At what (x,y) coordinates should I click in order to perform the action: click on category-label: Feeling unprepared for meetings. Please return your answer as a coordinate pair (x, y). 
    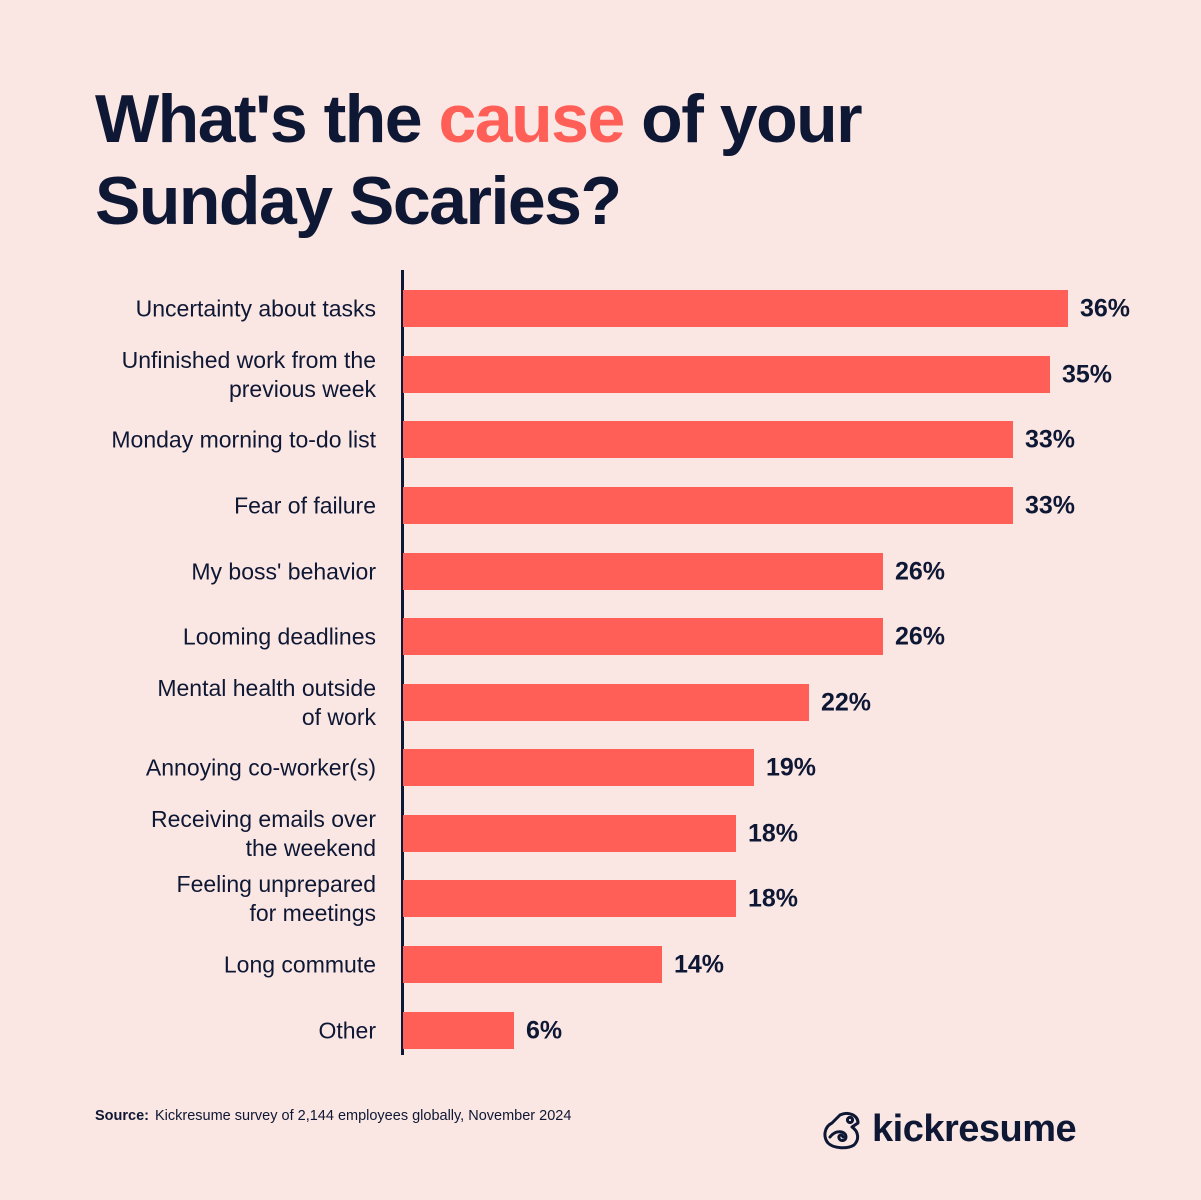
    Looking at the image, I should click on (276, 898).